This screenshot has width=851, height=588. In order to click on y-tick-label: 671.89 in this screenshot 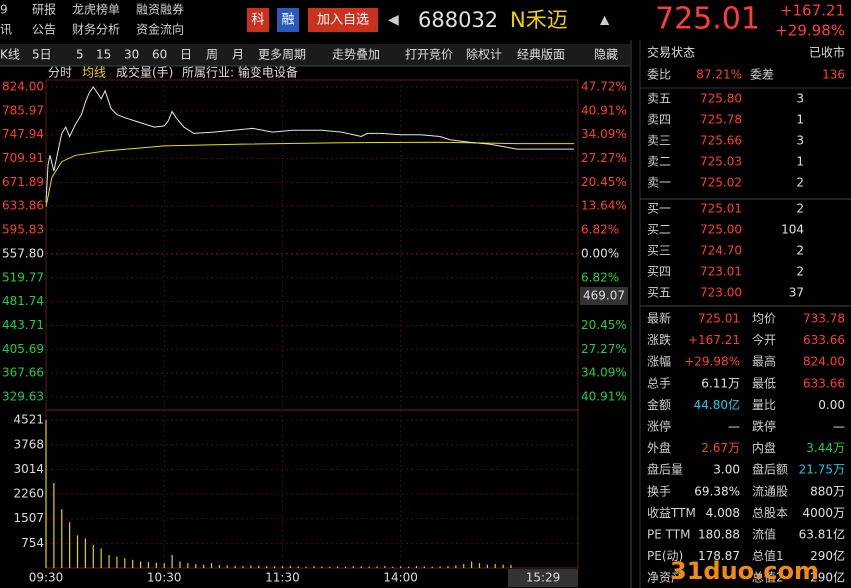, I will do `click(23, 182)`.